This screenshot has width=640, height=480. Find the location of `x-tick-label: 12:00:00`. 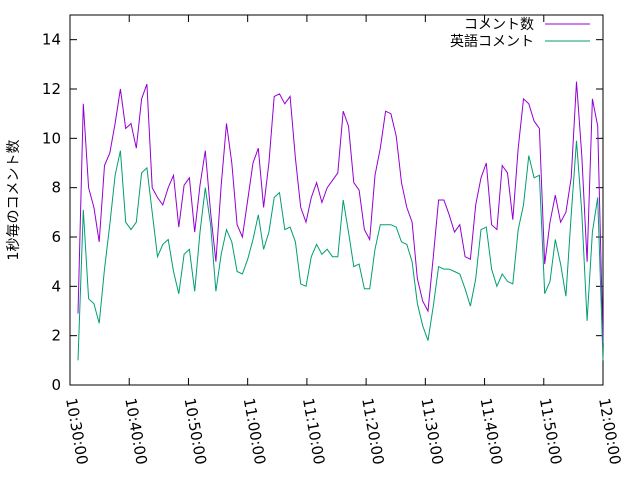

x-tick-label: 12:00:00 is located at coordinates (609, 431).